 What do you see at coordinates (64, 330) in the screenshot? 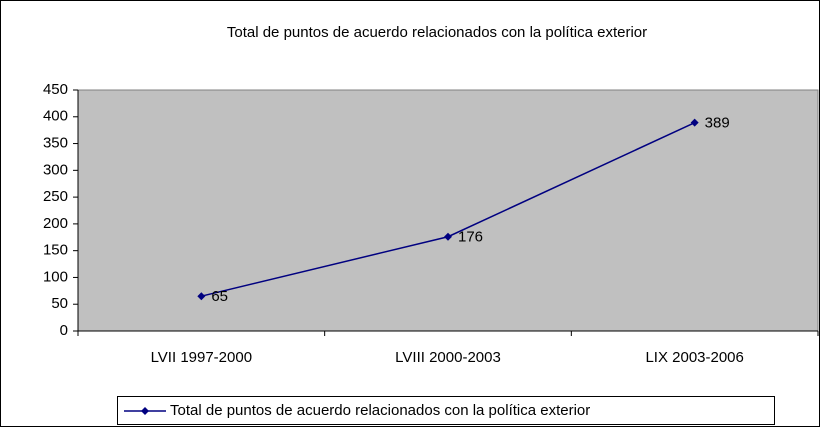
I see `y-tick-label: 0` at bounding box center [64, 330].